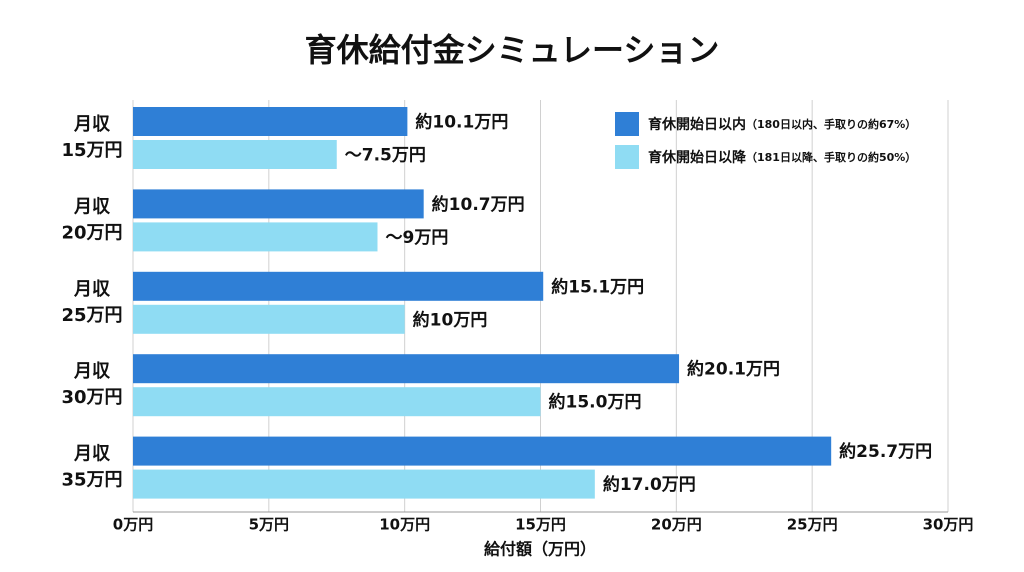 This screenshot has height=572, width=1024. Describe the element at coordinates (540, 549) in the screenshot. I see `x-axis-label: 給付額（万円）` at that location.